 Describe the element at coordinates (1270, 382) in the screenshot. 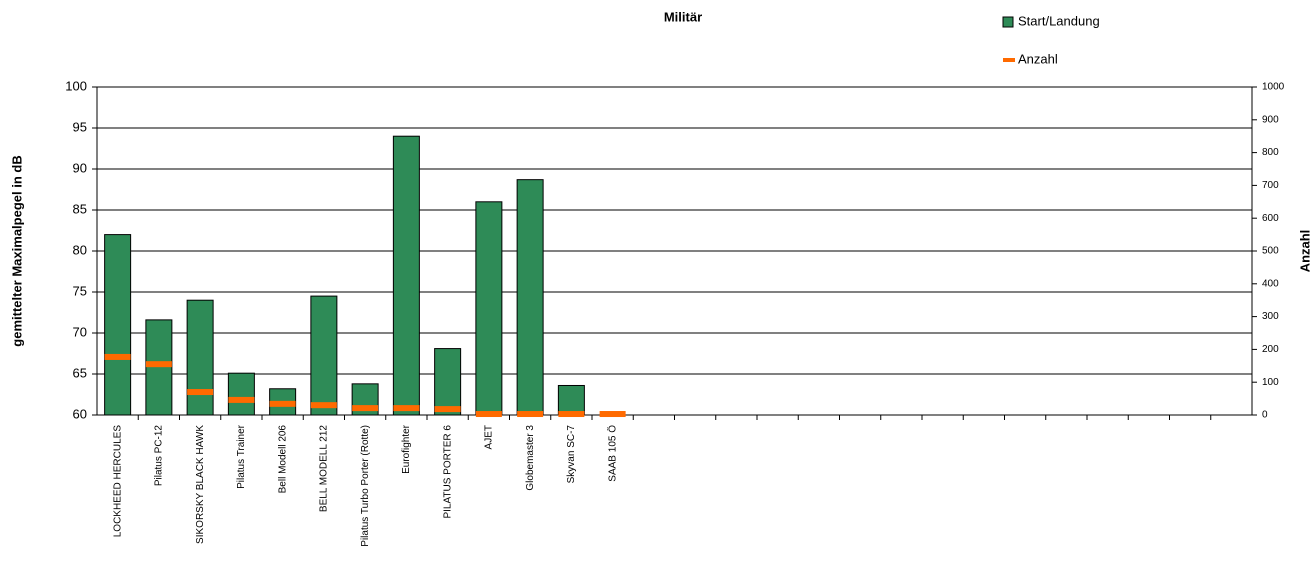

I see `y2-tick-label: 100` at that location.